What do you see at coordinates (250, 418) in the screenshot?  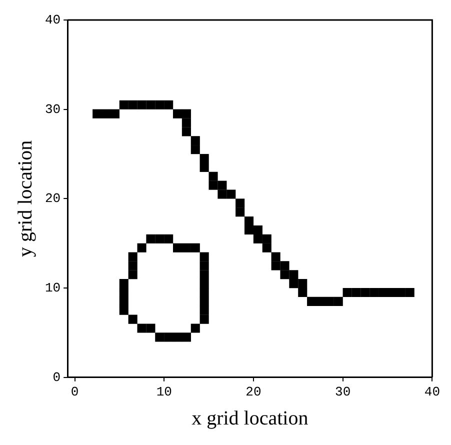 I see `x-axis-title: x grid location` at bounding box center [250, 418].